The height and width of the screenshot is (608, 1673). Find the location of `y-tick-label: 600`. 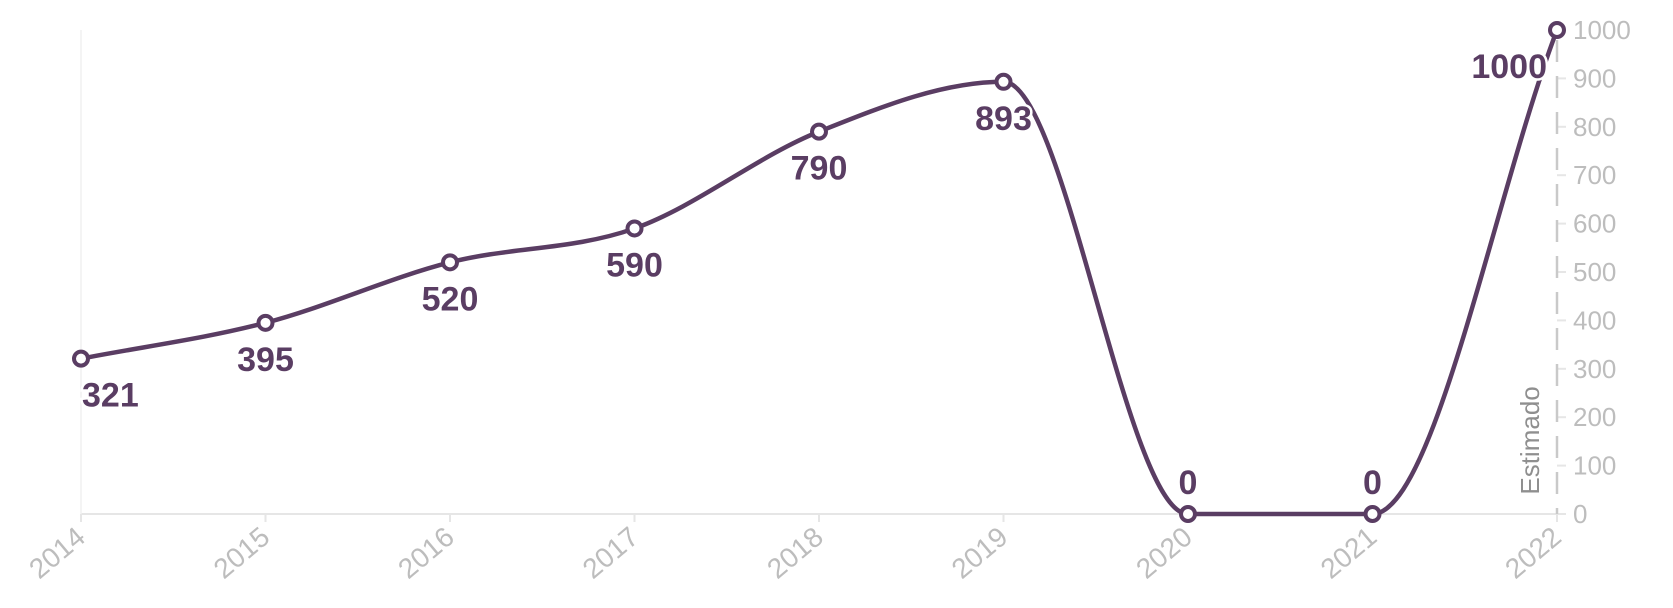

y-tick-label: 600 is located at coordinates (1594, 224).